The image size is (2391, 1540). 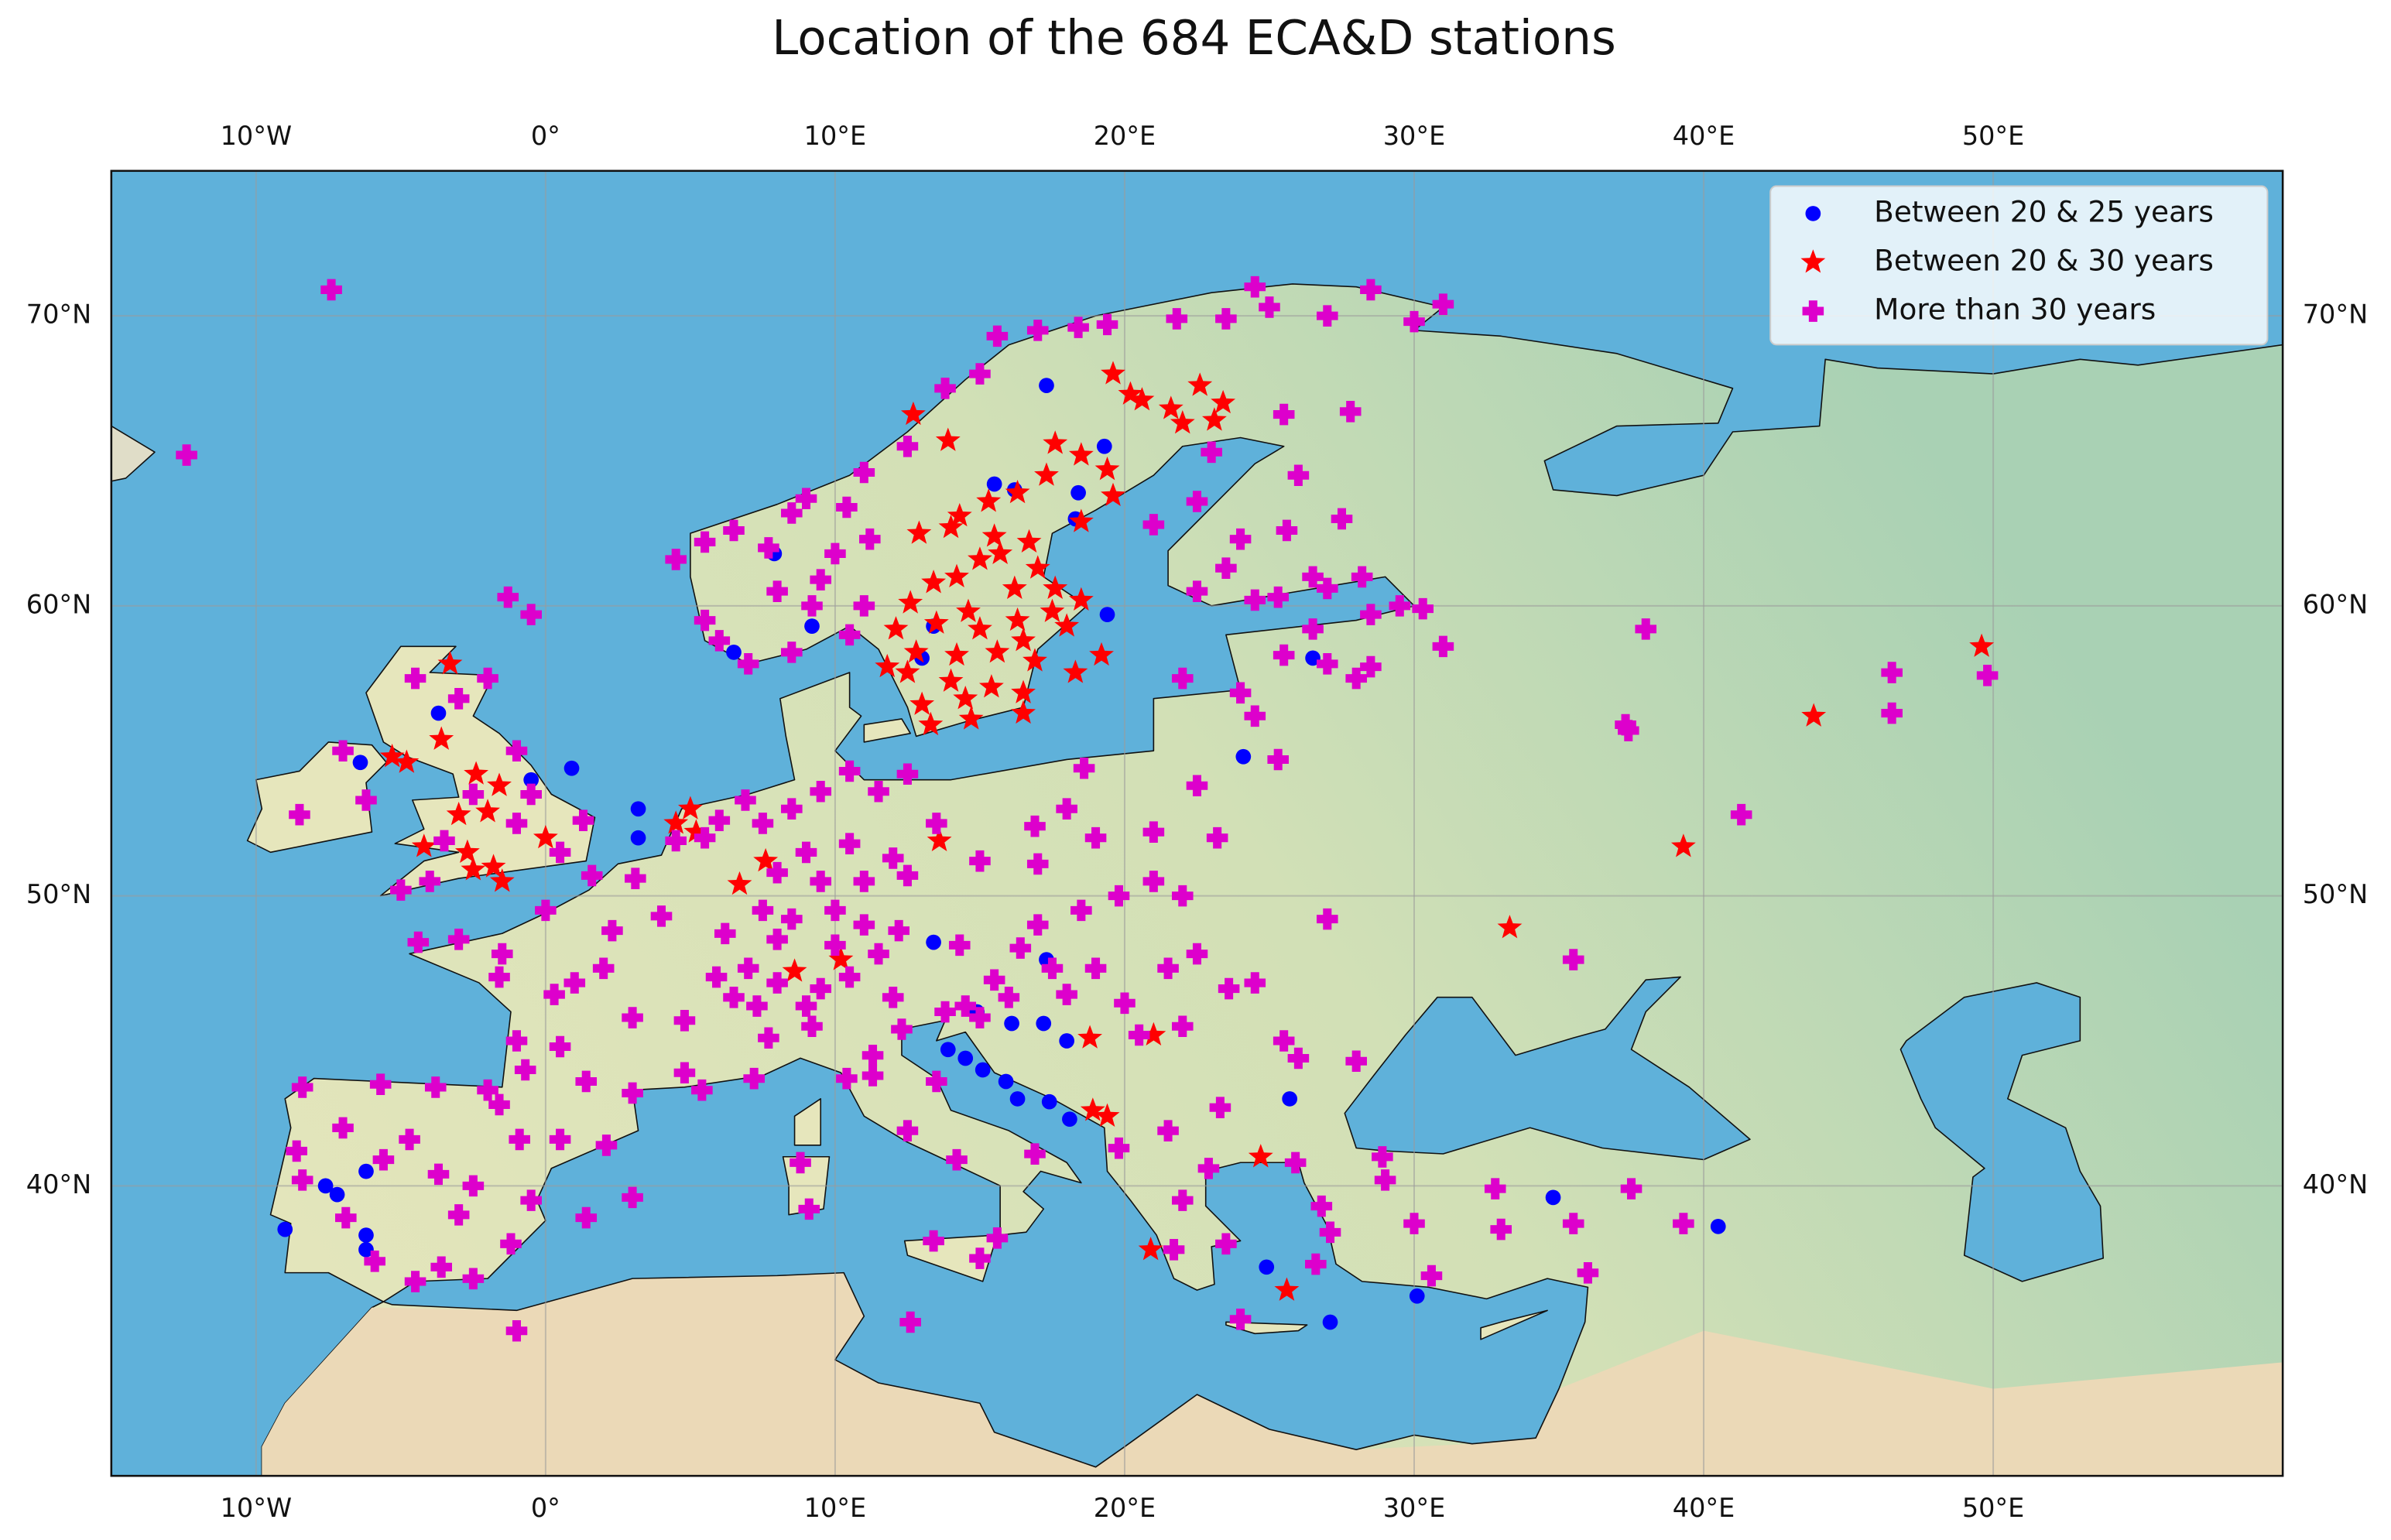 I want to click on x-tick-label-top: 20°E, so click(x=1125, y=136).